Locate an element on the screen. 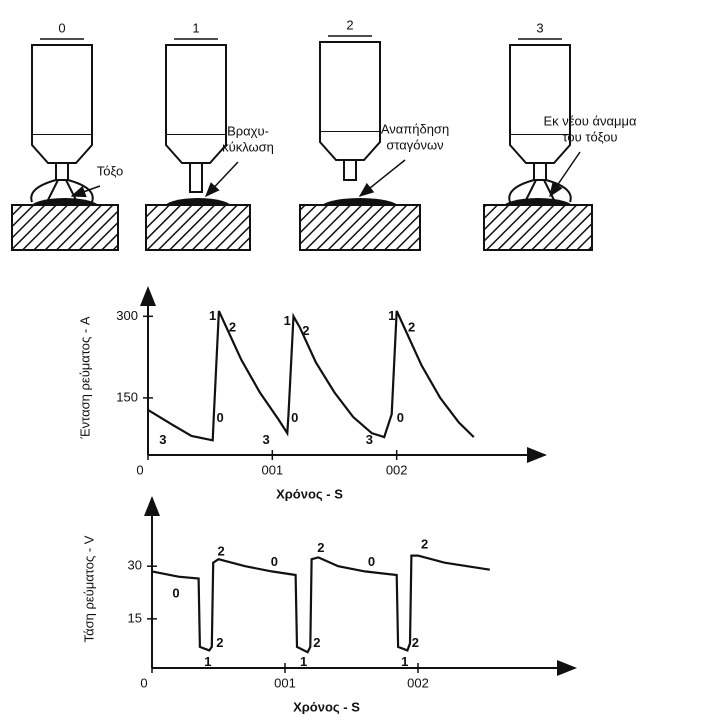  welding-stage: 0 Τόξο is located at coordinates (67, 135).